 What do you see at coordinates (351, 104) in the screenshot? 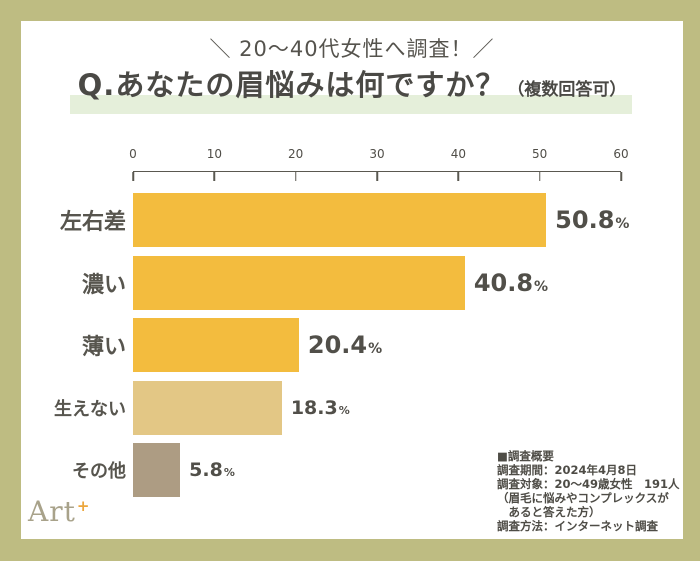
I see `title-highlight` at bounding box center [351, 104].